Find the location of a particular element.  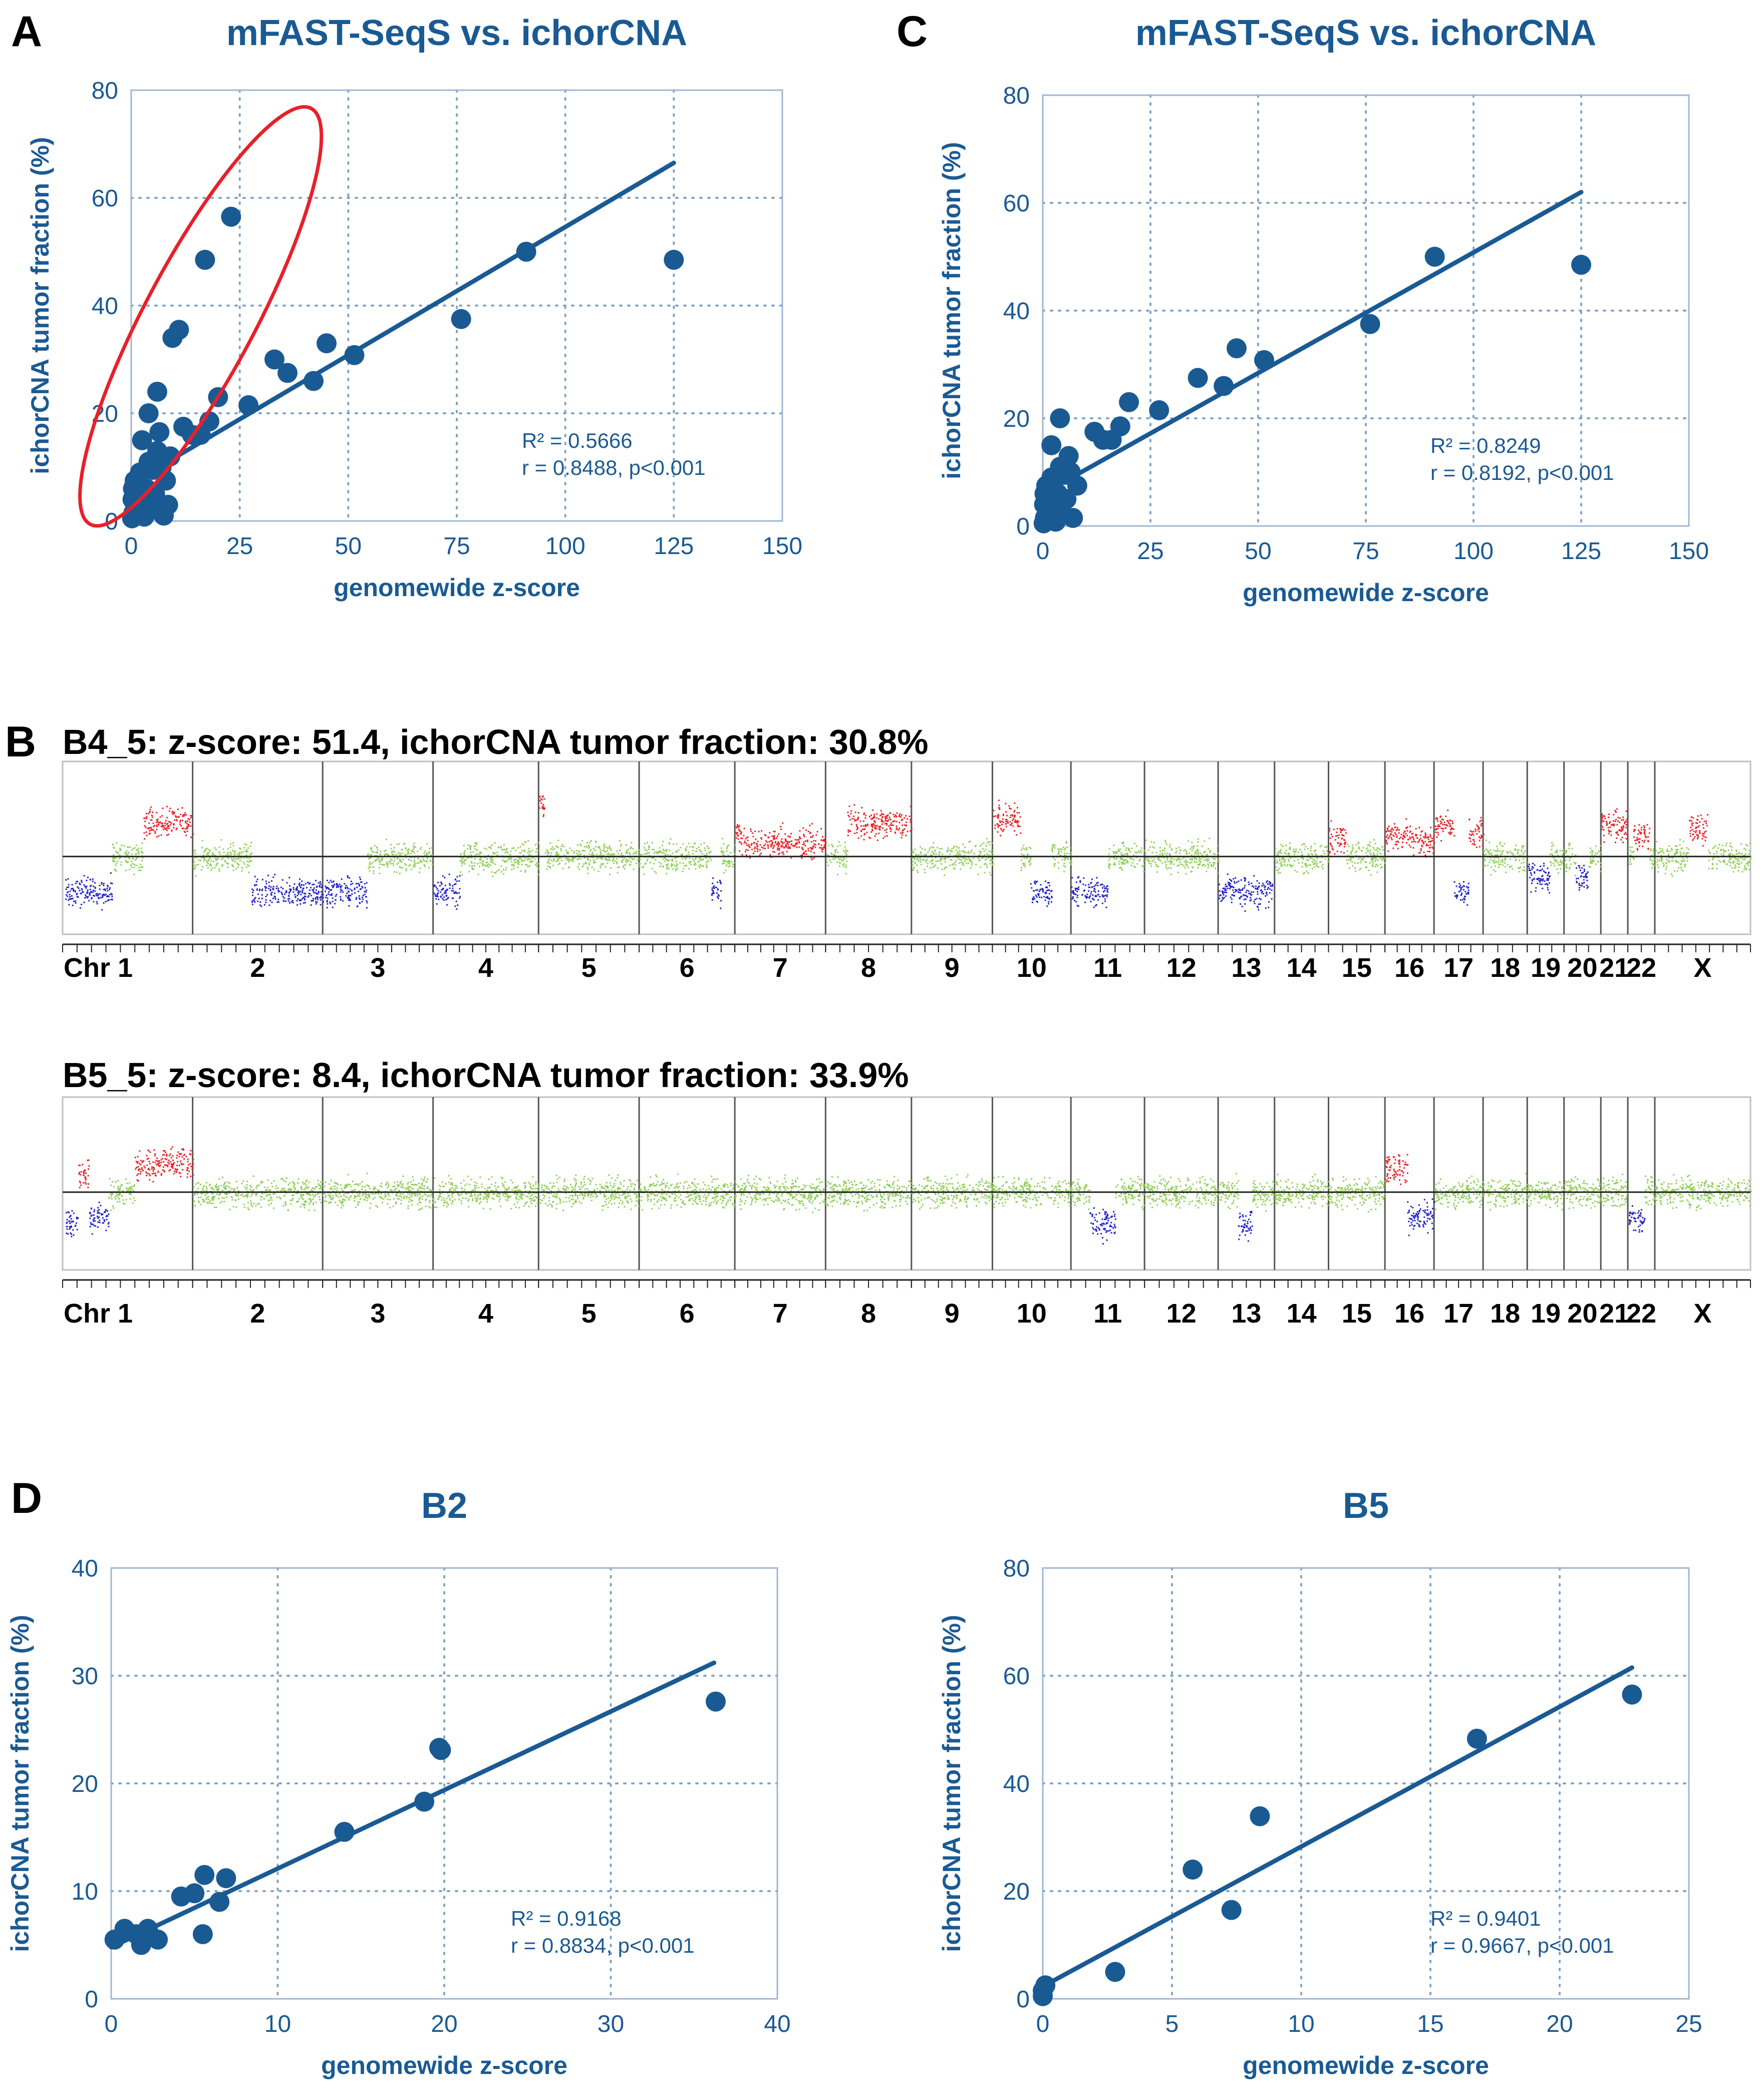

y-tick-label: 80 is located at coordinates (1016, 96).